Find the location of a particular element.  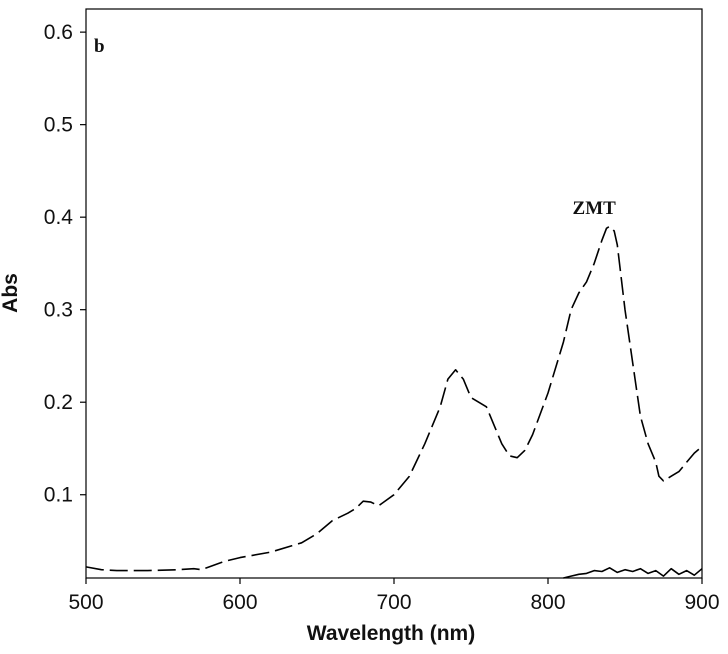

annotation-zmt: ZMT is located at coordinates (595, 208).